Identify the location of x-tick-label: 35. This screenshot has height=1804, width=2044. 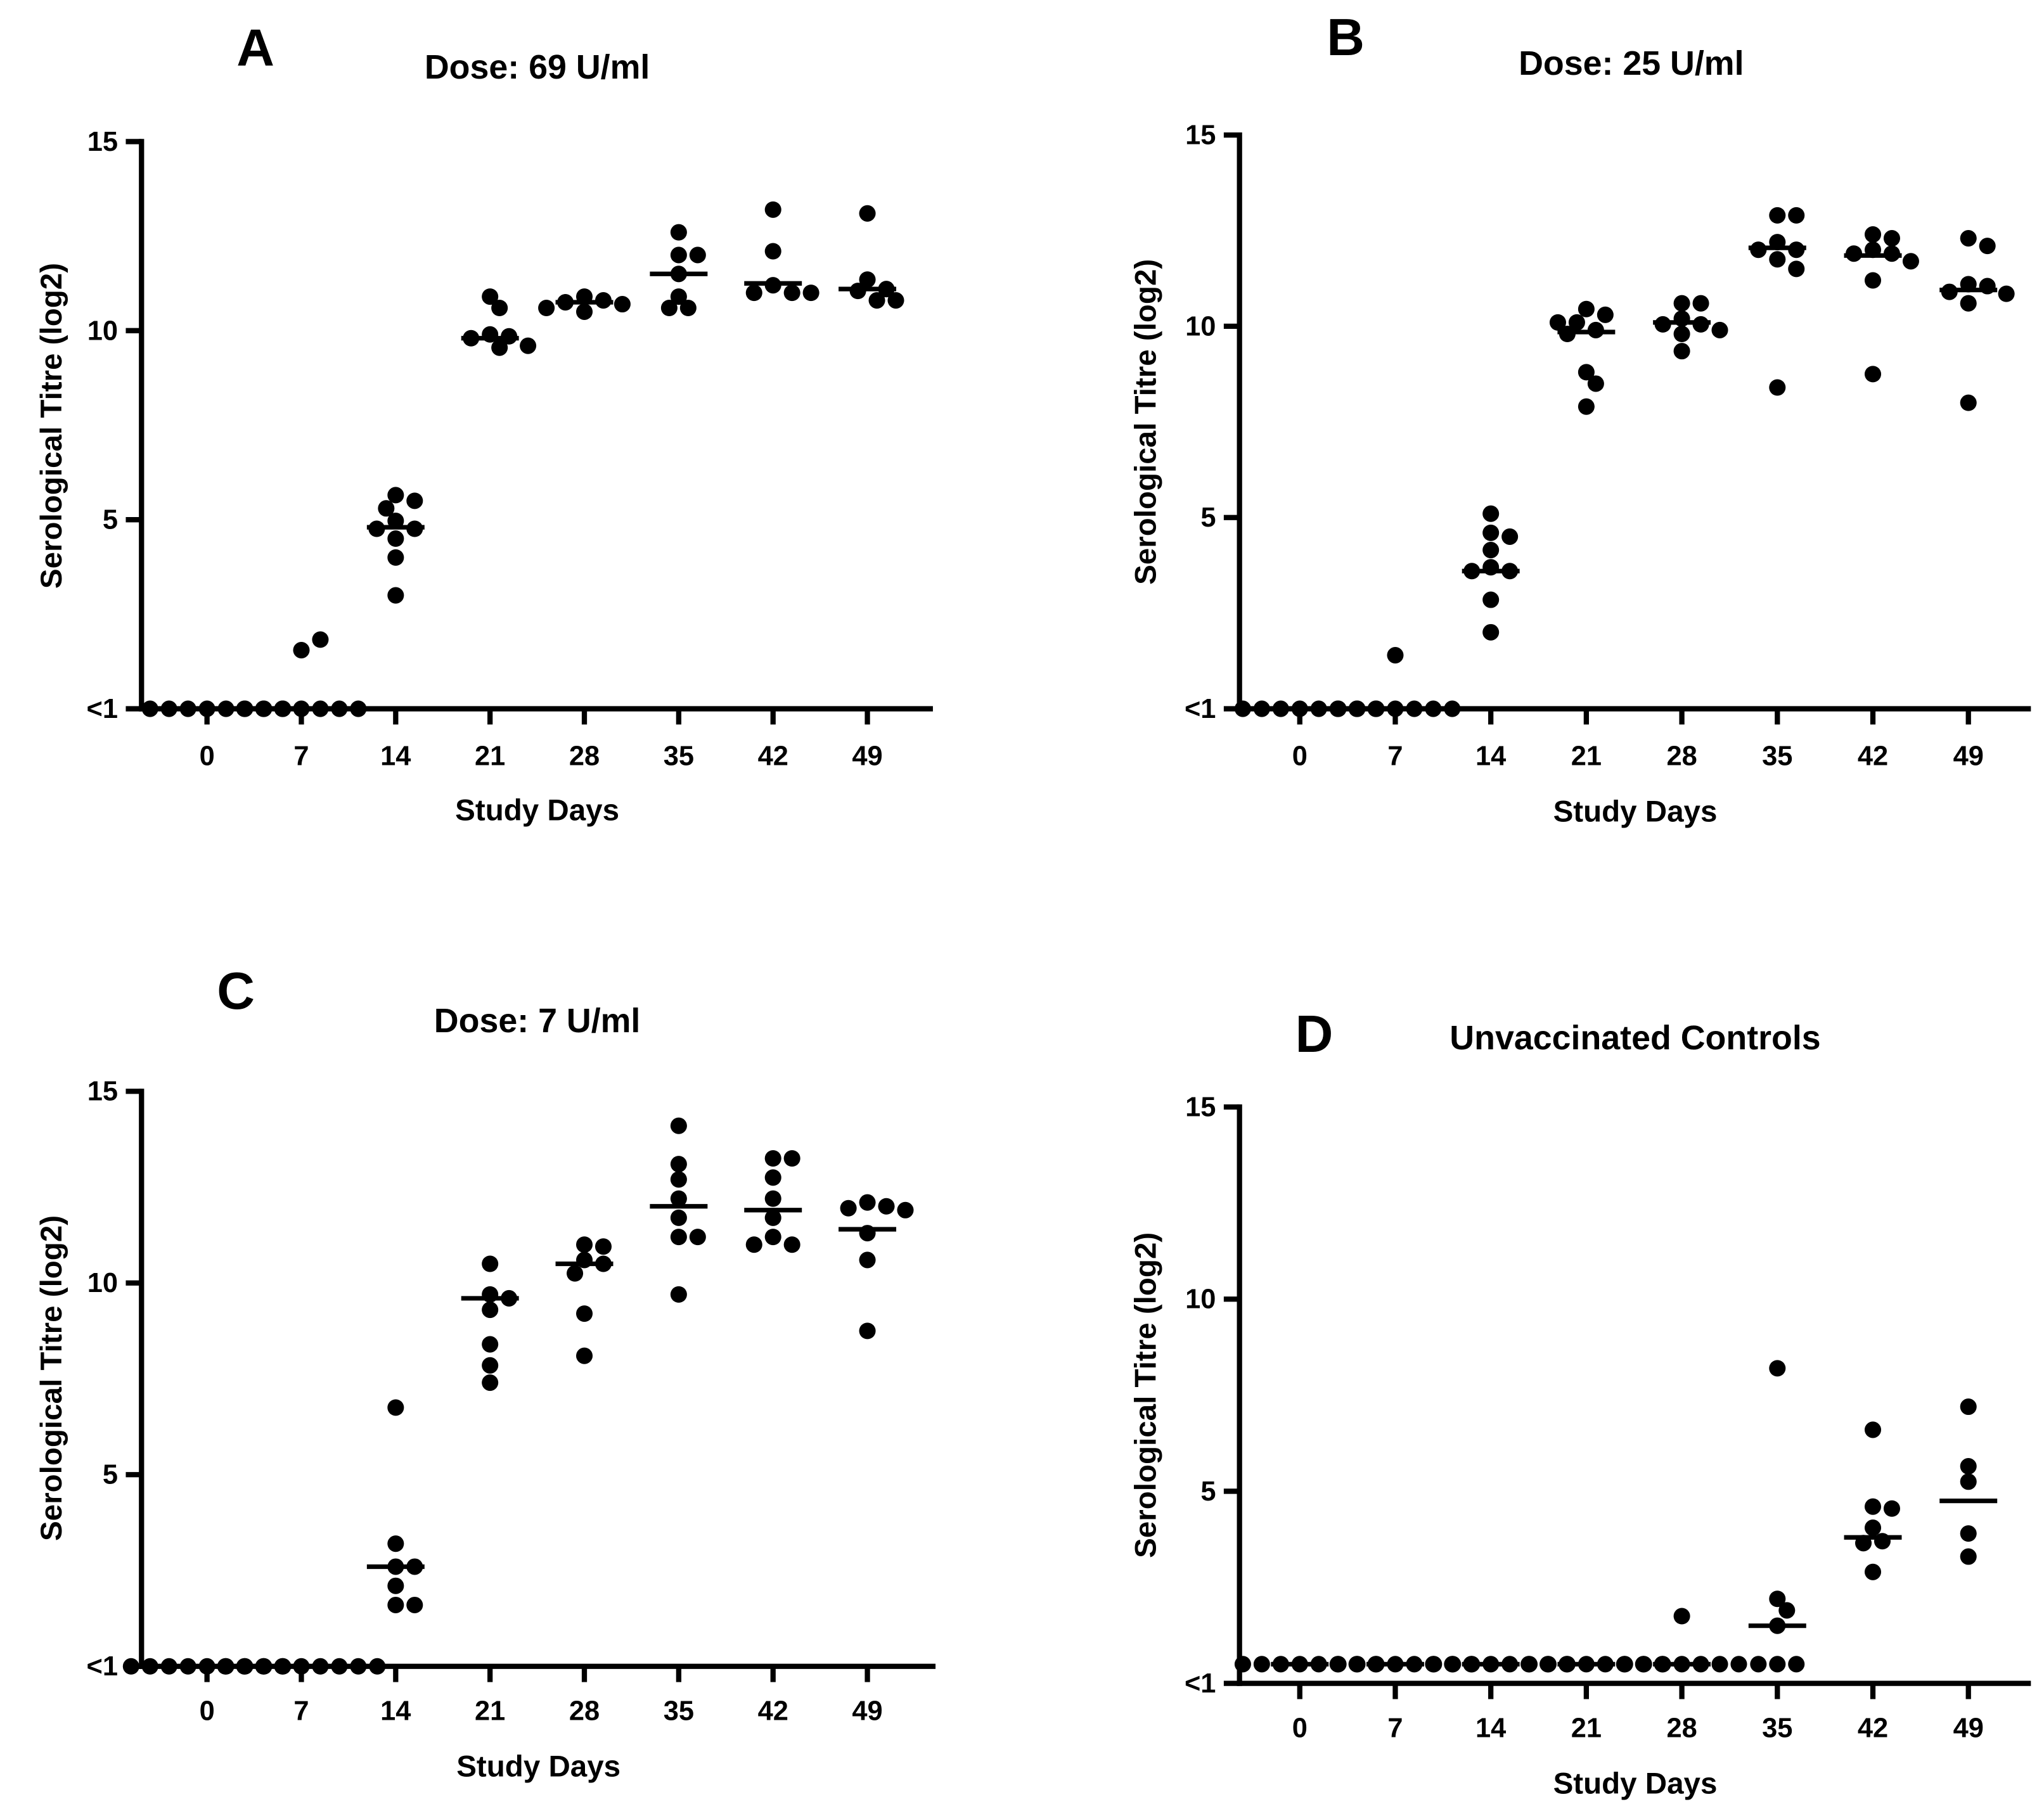
(679, 1711).